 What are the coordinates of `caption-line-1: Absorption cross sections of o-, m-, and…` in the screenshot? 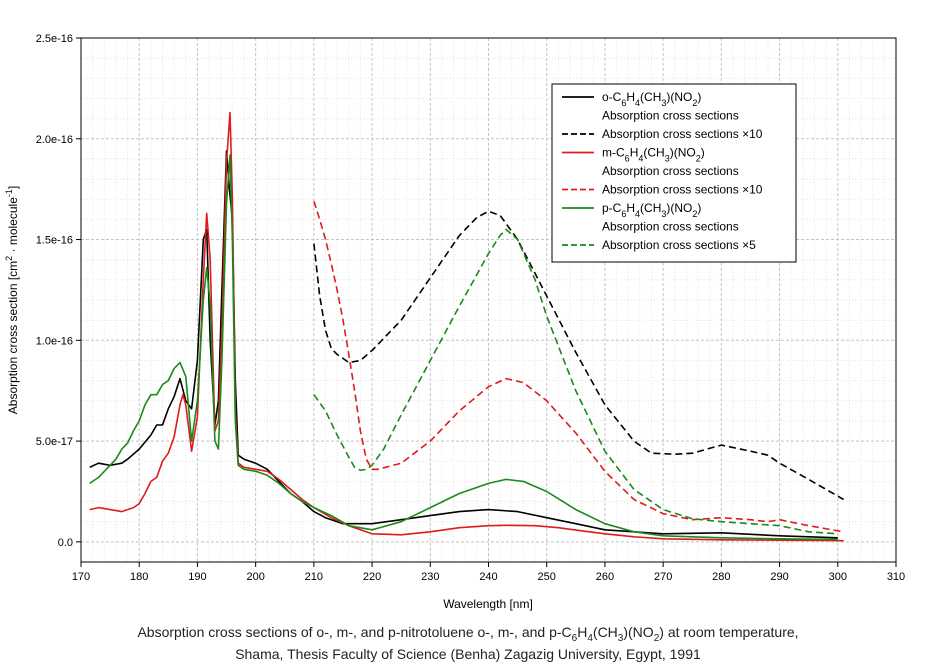 It's located at (468, 634).